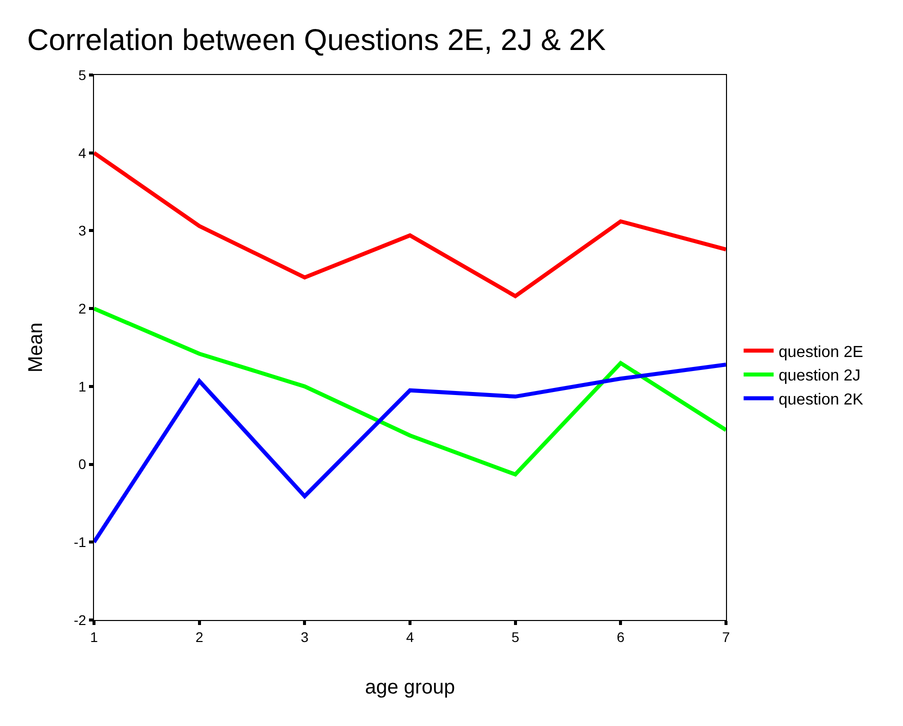  I want to click on y-tick-label: 3, so click(82, 230).